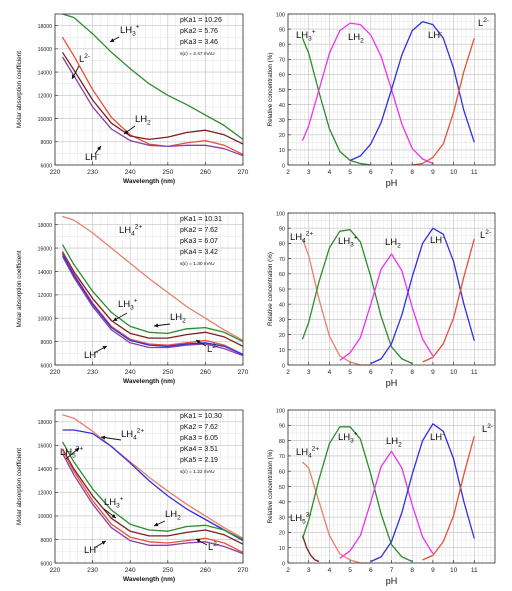 The height and width of the screenshot is (591, 512). What do you see at coordinates (199, 449) in the screenshot?
I see `pka-parameter: pKa4 = 3.51` at bounding box center [199, 449].